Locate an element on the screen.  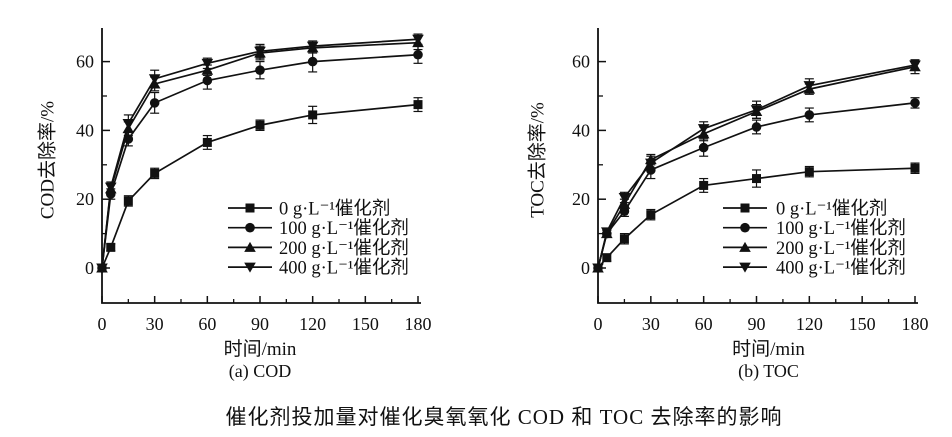
cod-x-axis-label: 时间/min is located at coordinates (260, 349).